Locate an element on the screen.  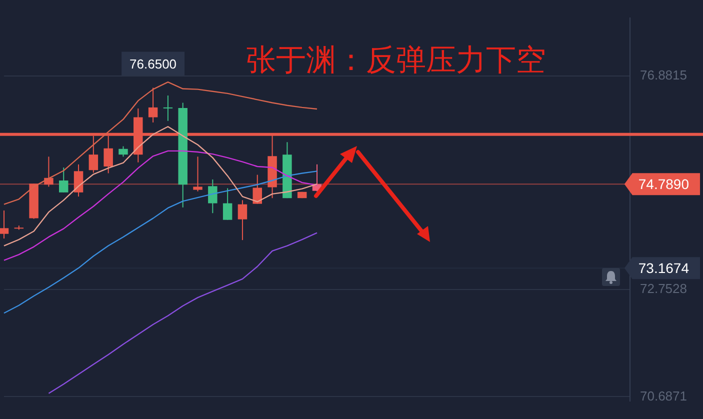
ref-line-label: 74.7890 is located at coordinates (664, 184).